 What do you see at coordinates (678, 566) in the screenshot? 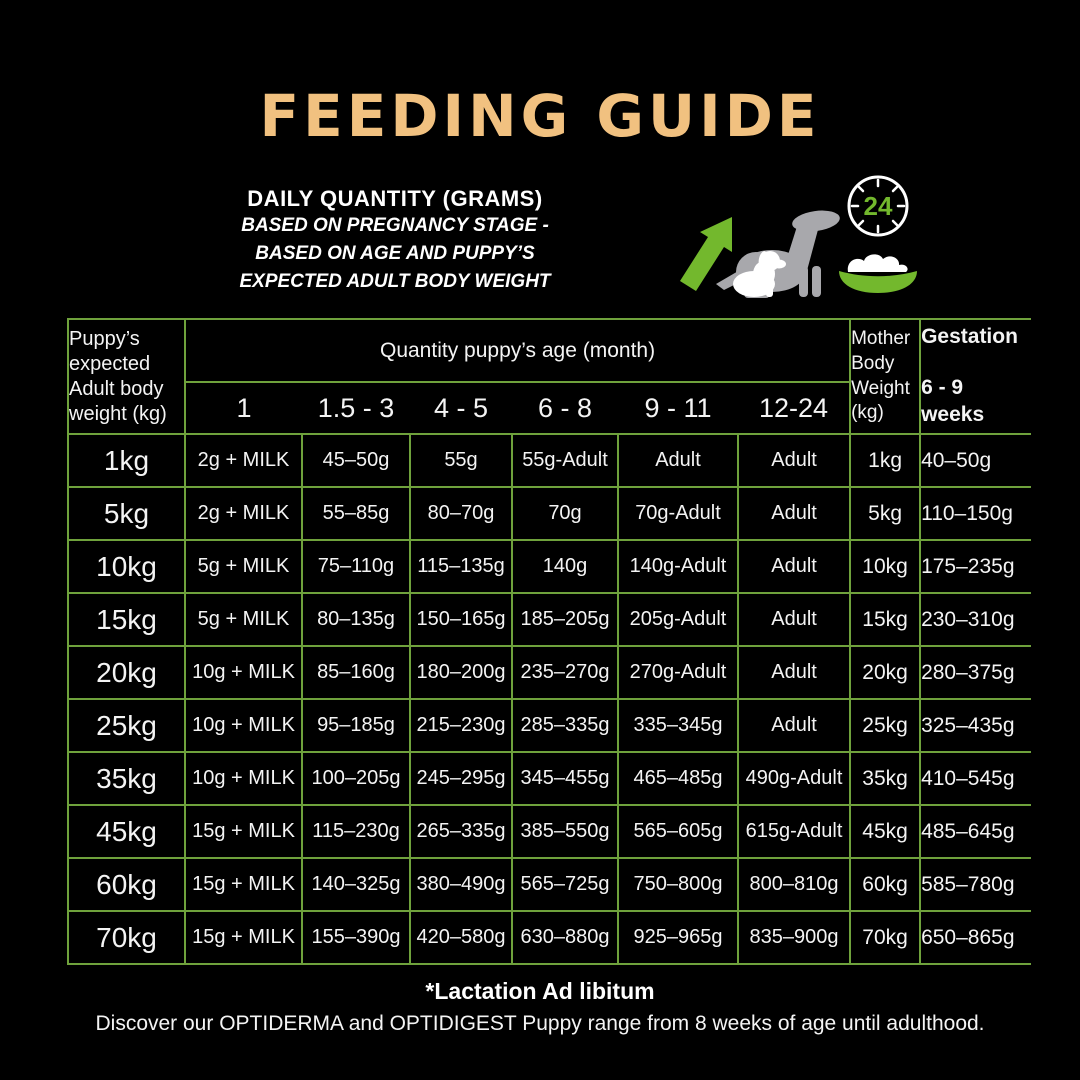
I see `quantity-cell: 140g-Adult` at bounding box center [678, 566].